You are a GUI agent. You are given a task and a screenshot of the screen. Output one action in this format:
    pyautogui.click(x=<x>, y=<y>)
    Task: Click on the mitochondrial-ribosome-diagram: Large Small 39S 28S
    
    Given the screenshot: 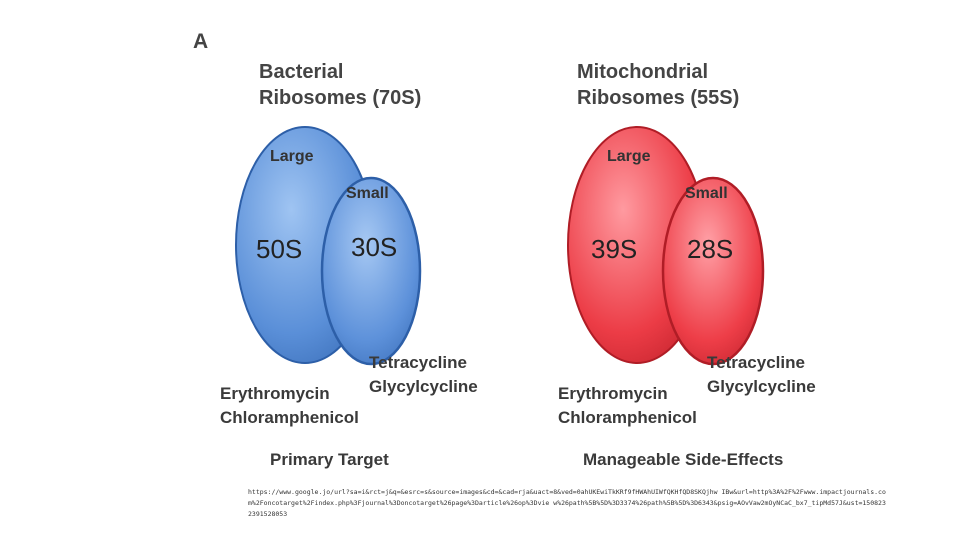 What is the action you would take?
    pyautogui.click(x=666, y=246)
    